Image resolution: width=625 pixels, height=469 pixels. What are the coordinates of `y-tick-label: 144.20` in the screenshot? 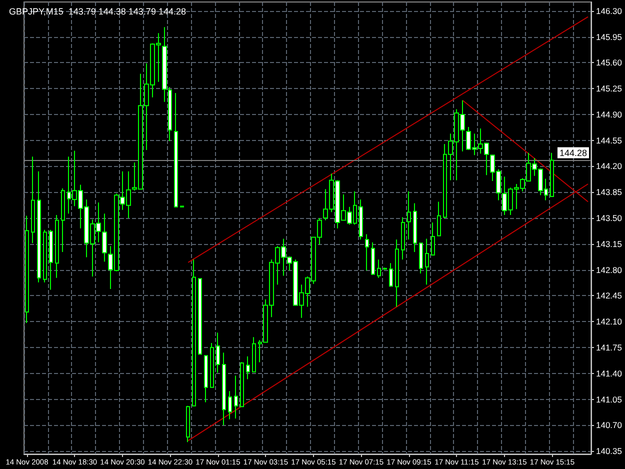 It's located at (609, 166).